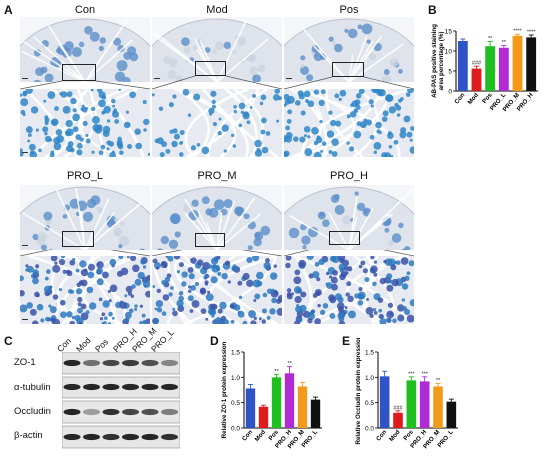 The image size is (550, 460). What do you see at coordinates (349, 290) in the screenshot?
I see `histology-zoom-pro-h` at bounding box center [349, 290].